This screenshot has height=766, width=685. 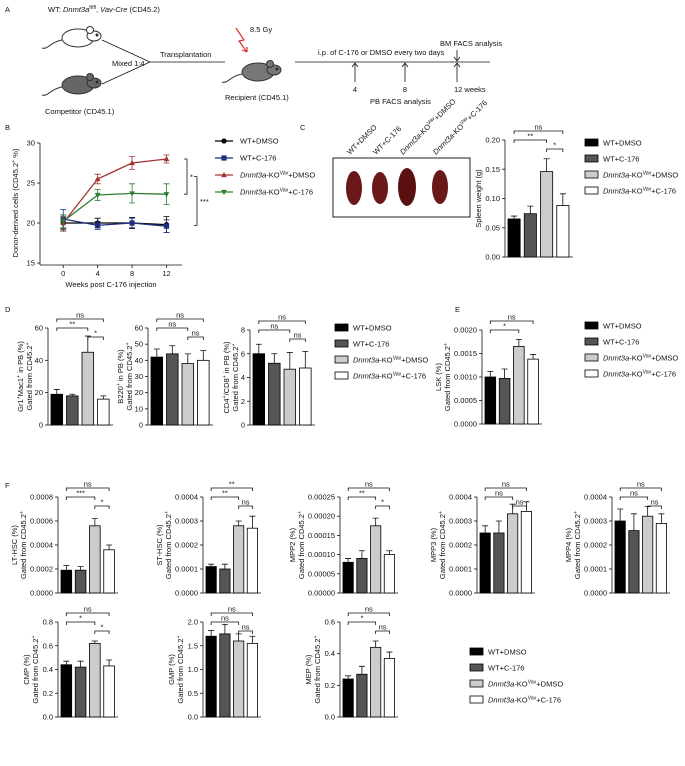 I want to click on y-axis-label: Spleen weight (g), so click(x=478, y=198).